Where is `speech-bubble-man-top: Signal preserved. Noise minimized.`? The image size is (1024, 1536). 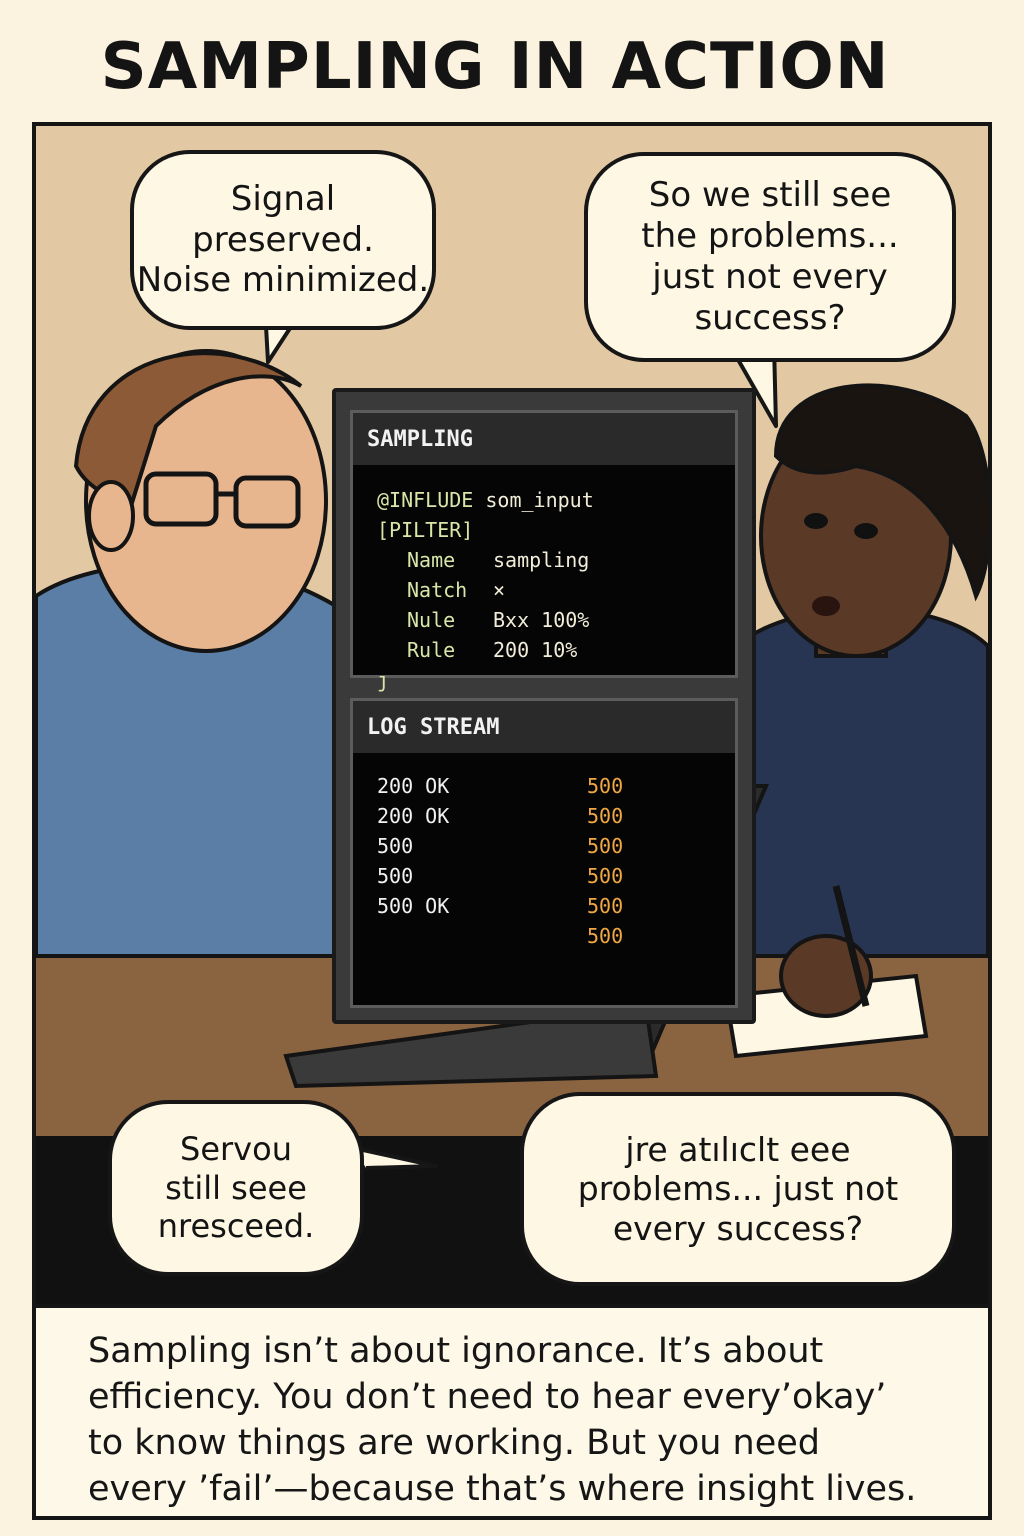
speech-bubble-man-top: Signal preserved. Noise minimized. is located at coordinates (283, 240).